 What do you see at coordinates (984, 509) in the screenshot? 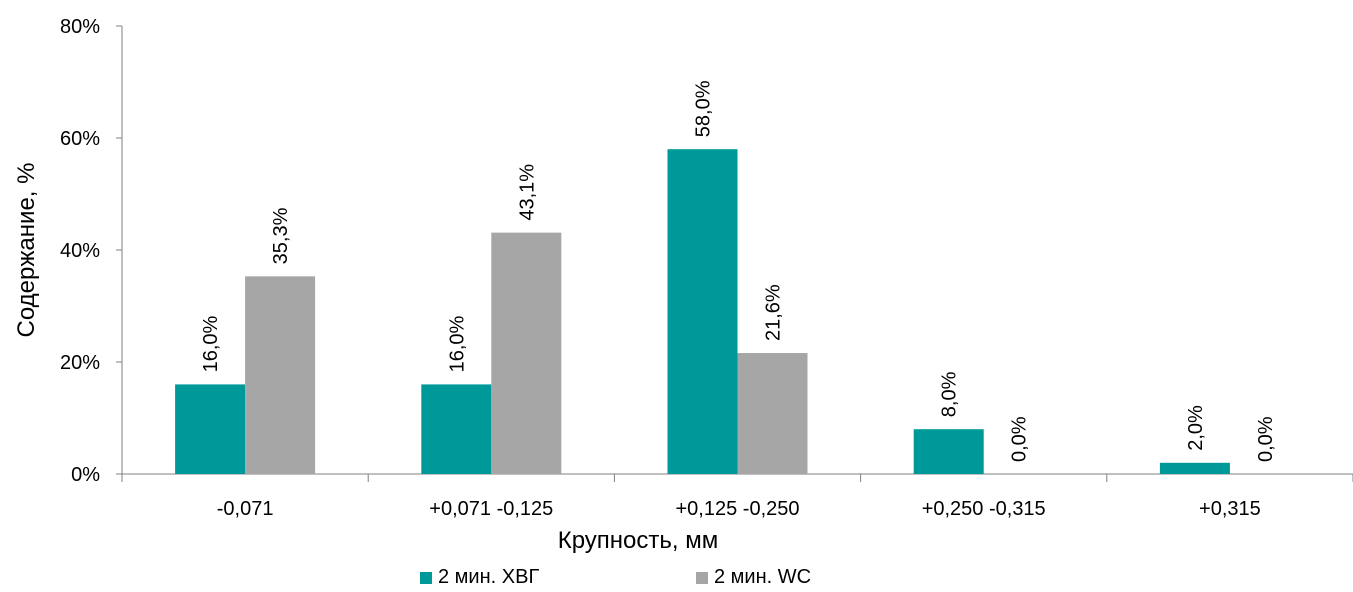
I see `x-tick-label: +0,250 -0,315` at bounding box center [984, 509].